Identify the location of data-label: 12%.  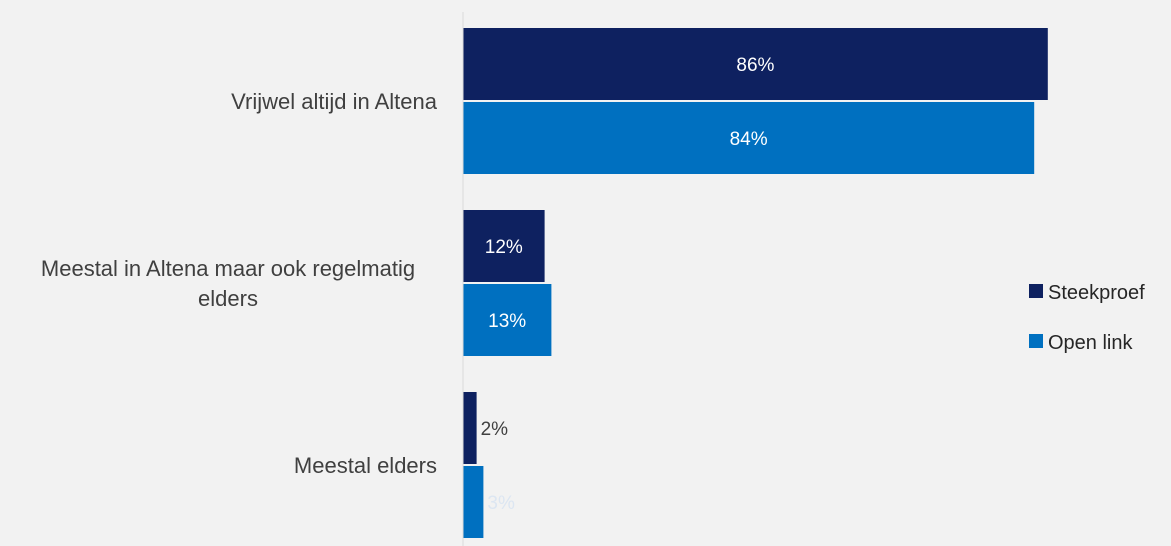
(504, 247).